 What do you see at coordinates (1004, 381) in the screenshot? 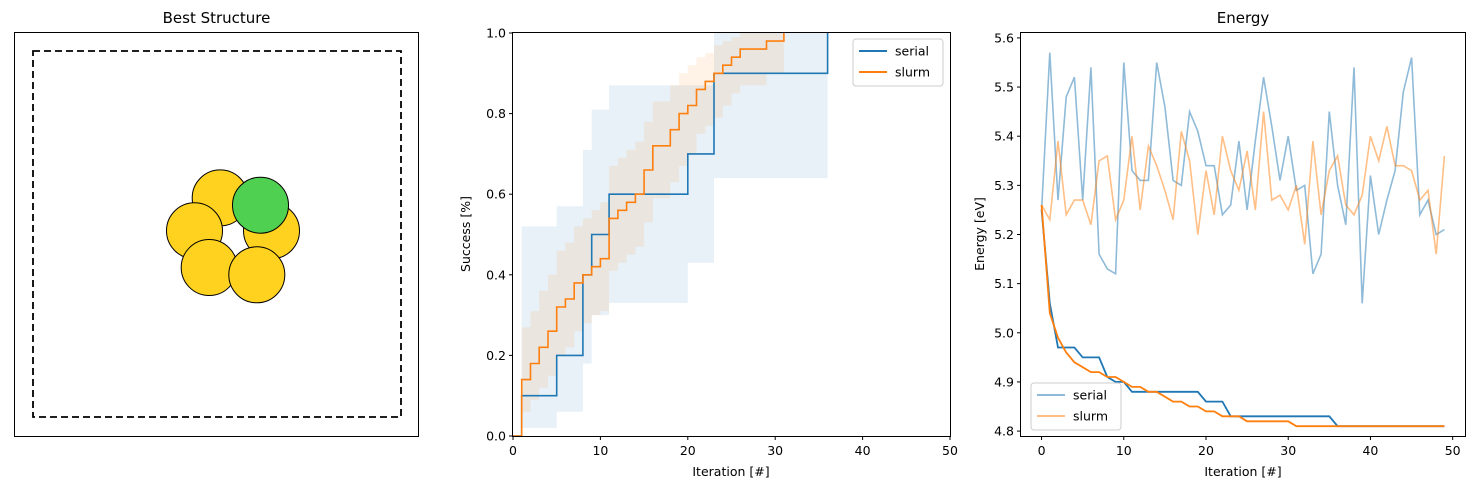
I see `energy-ytick-label-4.9: 4.9` at bounding box center [1004, 381].